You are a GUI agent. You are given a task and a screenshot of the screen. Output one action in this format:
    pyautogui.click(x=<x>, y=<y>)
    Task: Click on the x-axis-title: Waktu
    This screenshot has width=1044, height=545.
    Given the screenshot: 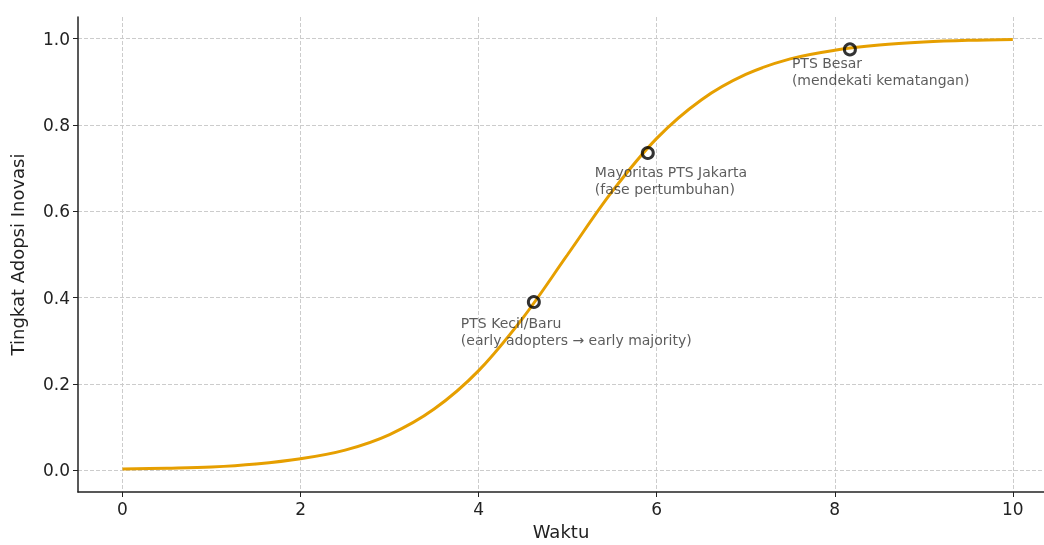 What is the action you would take?
    pyautogui.click(x=561, y=531)
    